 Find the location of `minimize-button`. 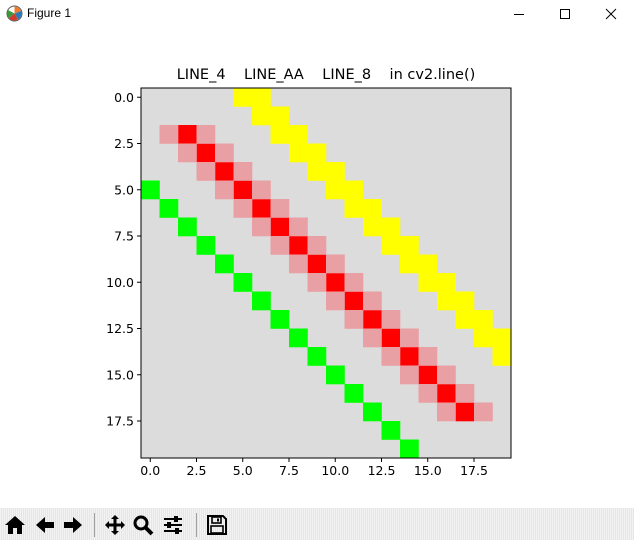

minimize-button is located at coordinates (519, 14).